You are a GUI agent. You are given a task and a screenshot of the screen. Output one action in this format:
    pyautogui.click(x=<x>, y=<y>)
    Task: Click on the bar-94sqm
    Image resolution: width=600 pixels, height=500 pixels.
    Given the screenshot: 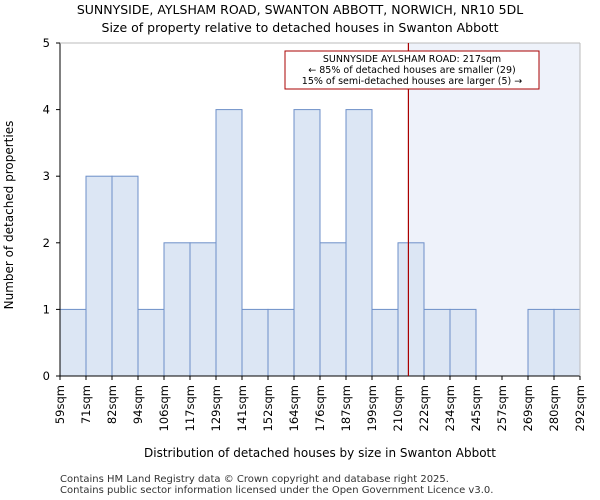 What is the action you would take?
    pyautogui.click(x=151, y=342)
    